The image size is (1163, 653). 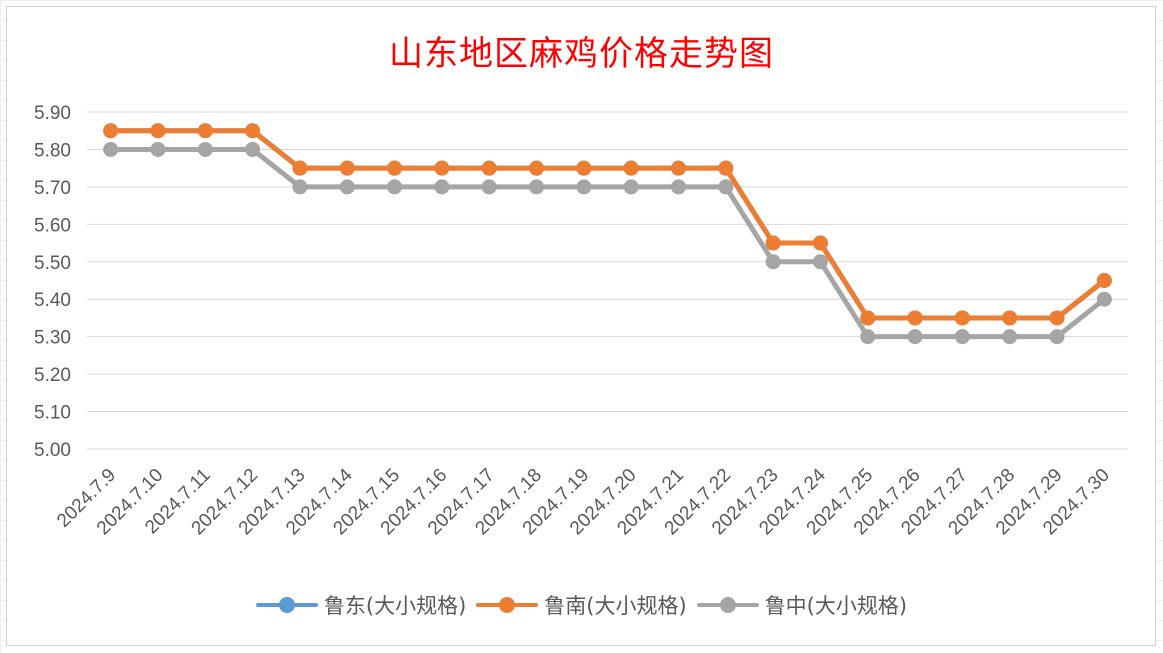 I want to click on y-tick-label: 5.80, so click(x=52, y=150).